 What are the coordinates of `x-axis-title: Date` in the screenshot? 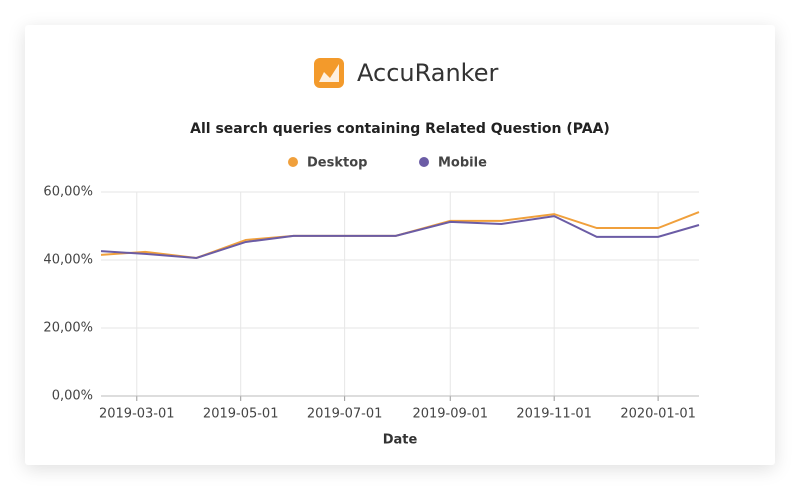 It's located at (400, 440).